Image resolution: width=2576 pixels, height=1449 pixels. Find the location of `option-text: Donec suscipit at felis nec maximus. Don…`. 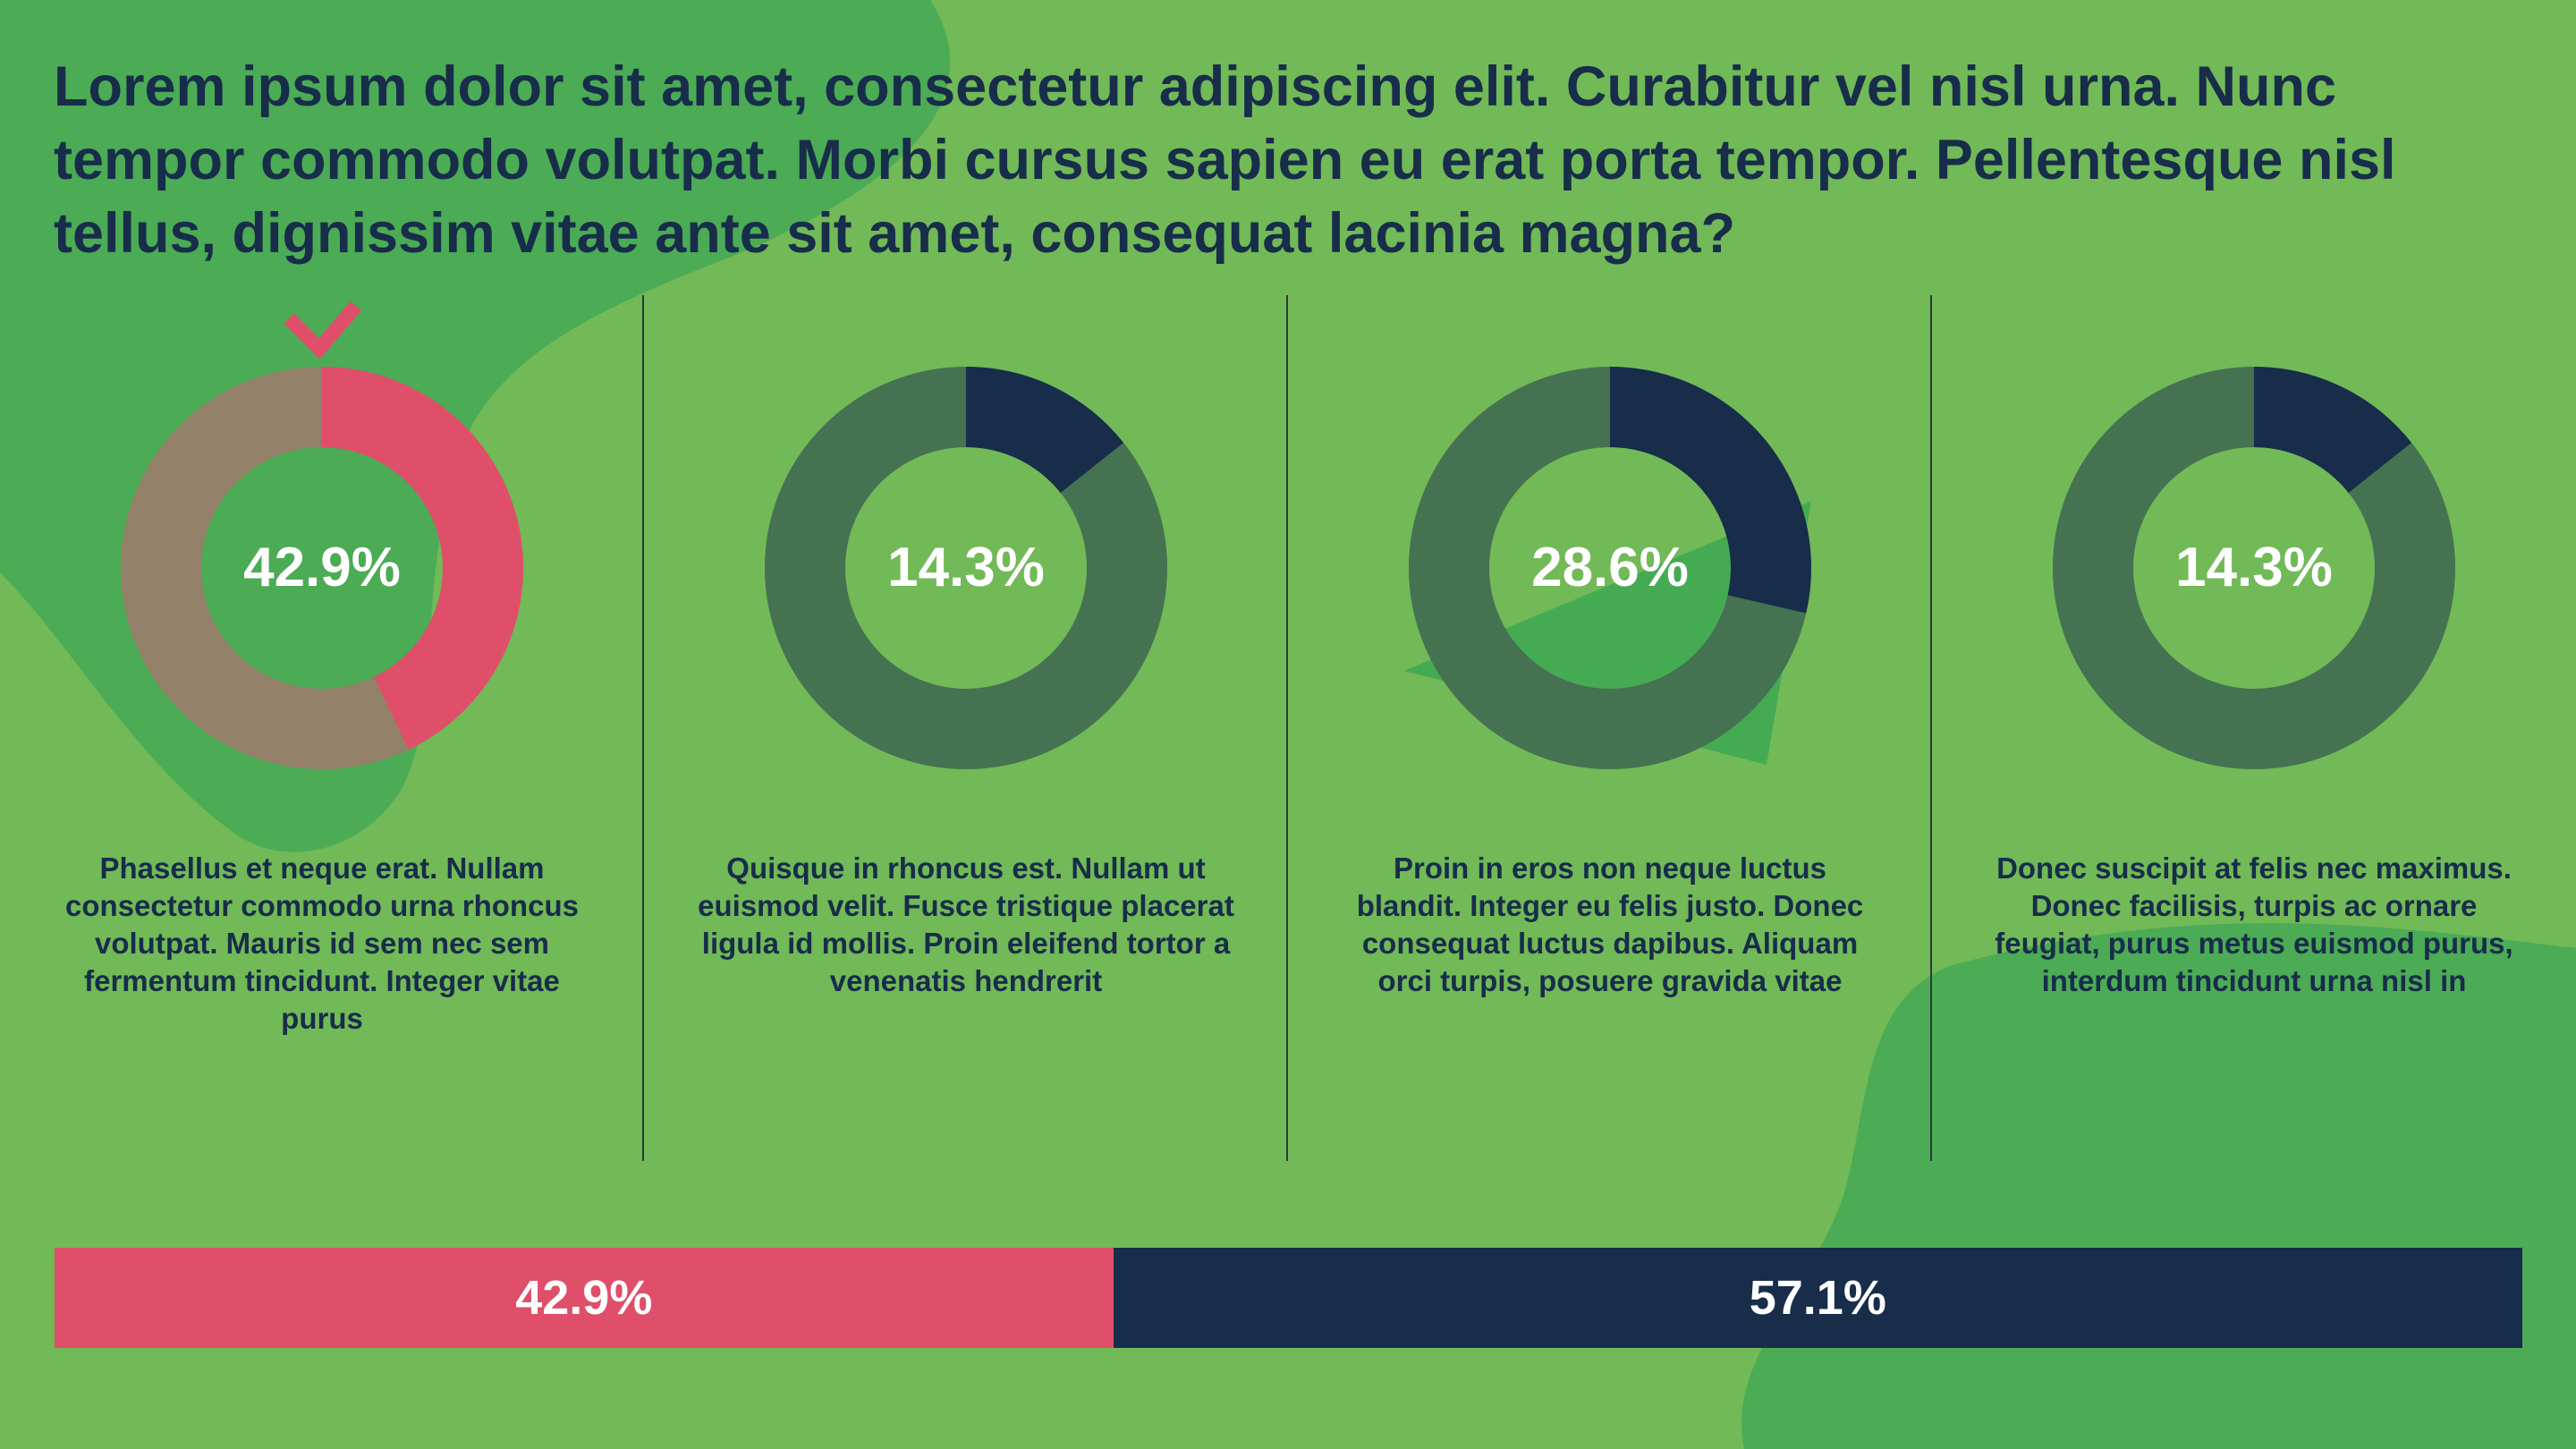

option-text: Donec suscipit at felis nec maximus. Don… is located at coordinates (2254, 924).